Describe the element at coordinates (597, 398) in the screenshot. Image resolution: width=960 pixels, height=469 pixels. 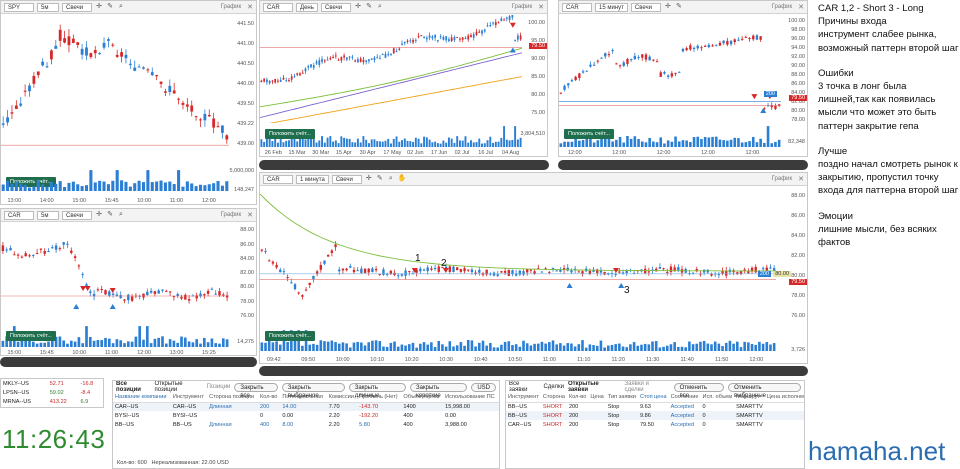
I see `col-header: Цена` at that location.